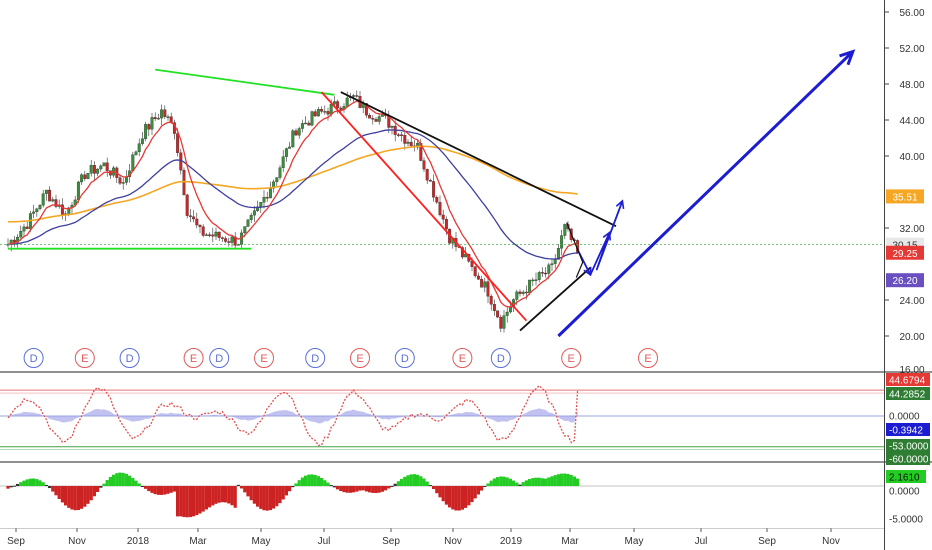  Describe the element at coordinates (911, 85) in the screenshot. I see `price-tick-label: 48.00` at that location.